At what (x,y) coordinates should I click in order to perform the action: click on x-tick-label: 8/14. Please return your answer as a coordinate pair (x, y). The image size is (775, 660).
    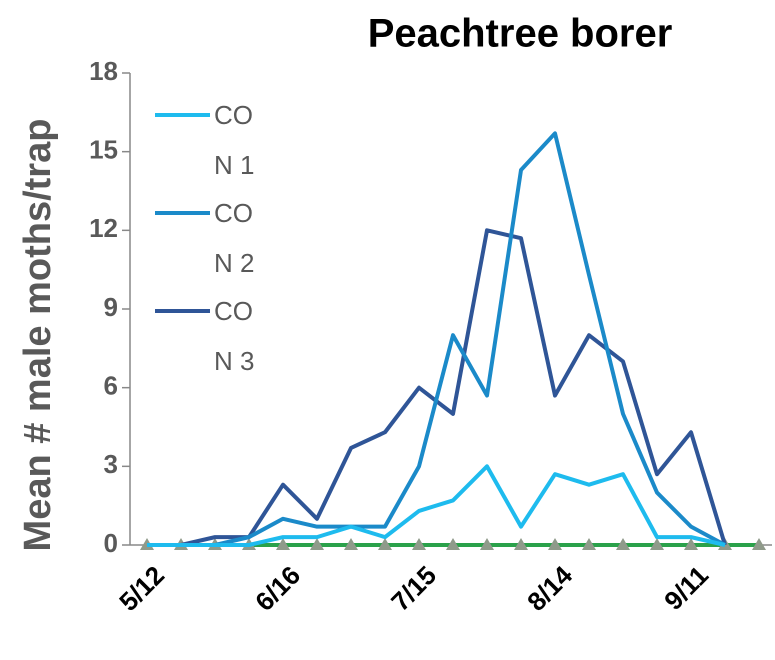
    Looking at the image, I should click on (549, 588).